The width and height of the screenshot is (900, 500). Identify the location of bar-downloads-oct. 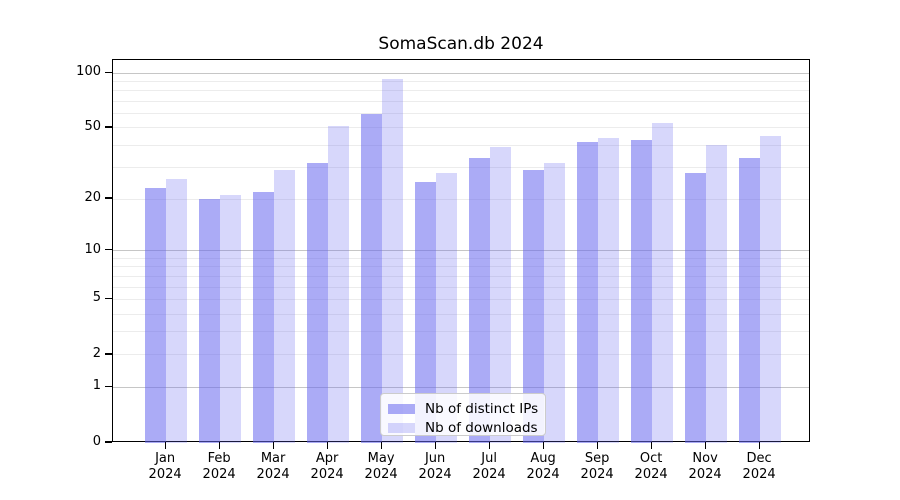
(663, 283).